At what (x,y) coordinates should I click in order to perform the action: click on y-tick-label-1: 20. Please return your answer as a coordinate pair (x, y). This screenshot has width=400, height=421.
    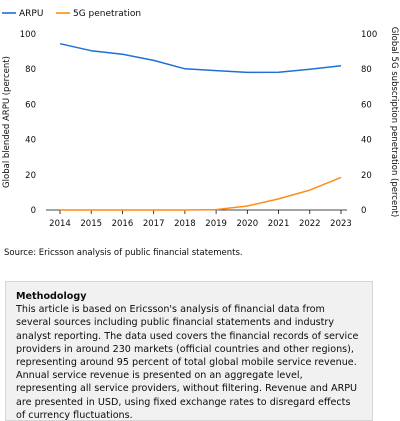
    Looking at the image, I should click on (30, 176).